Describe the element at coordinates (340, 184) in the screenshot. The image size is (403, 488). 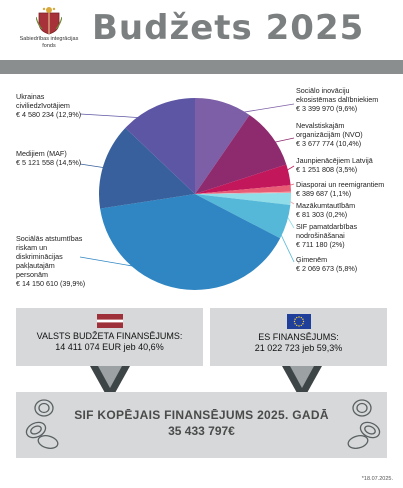
I see `slice-label-name: Diasporai un reemigrantiem` at that location.